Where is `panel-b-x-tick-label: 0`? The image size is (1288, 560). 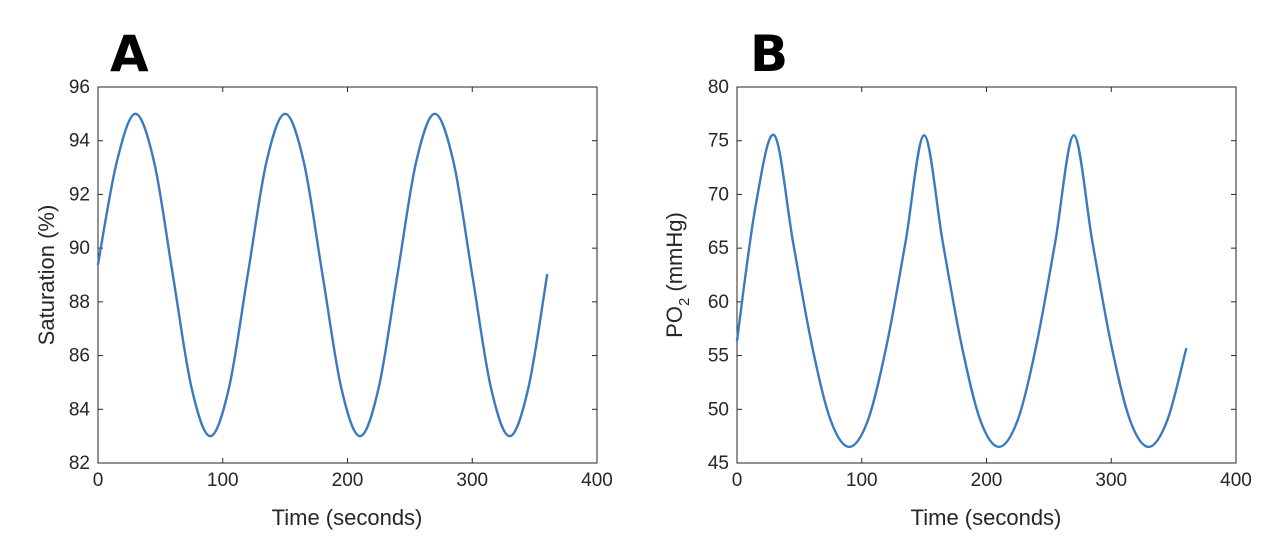
panel-b-x-tick-label: 0 is located at coordinates (737, 480).